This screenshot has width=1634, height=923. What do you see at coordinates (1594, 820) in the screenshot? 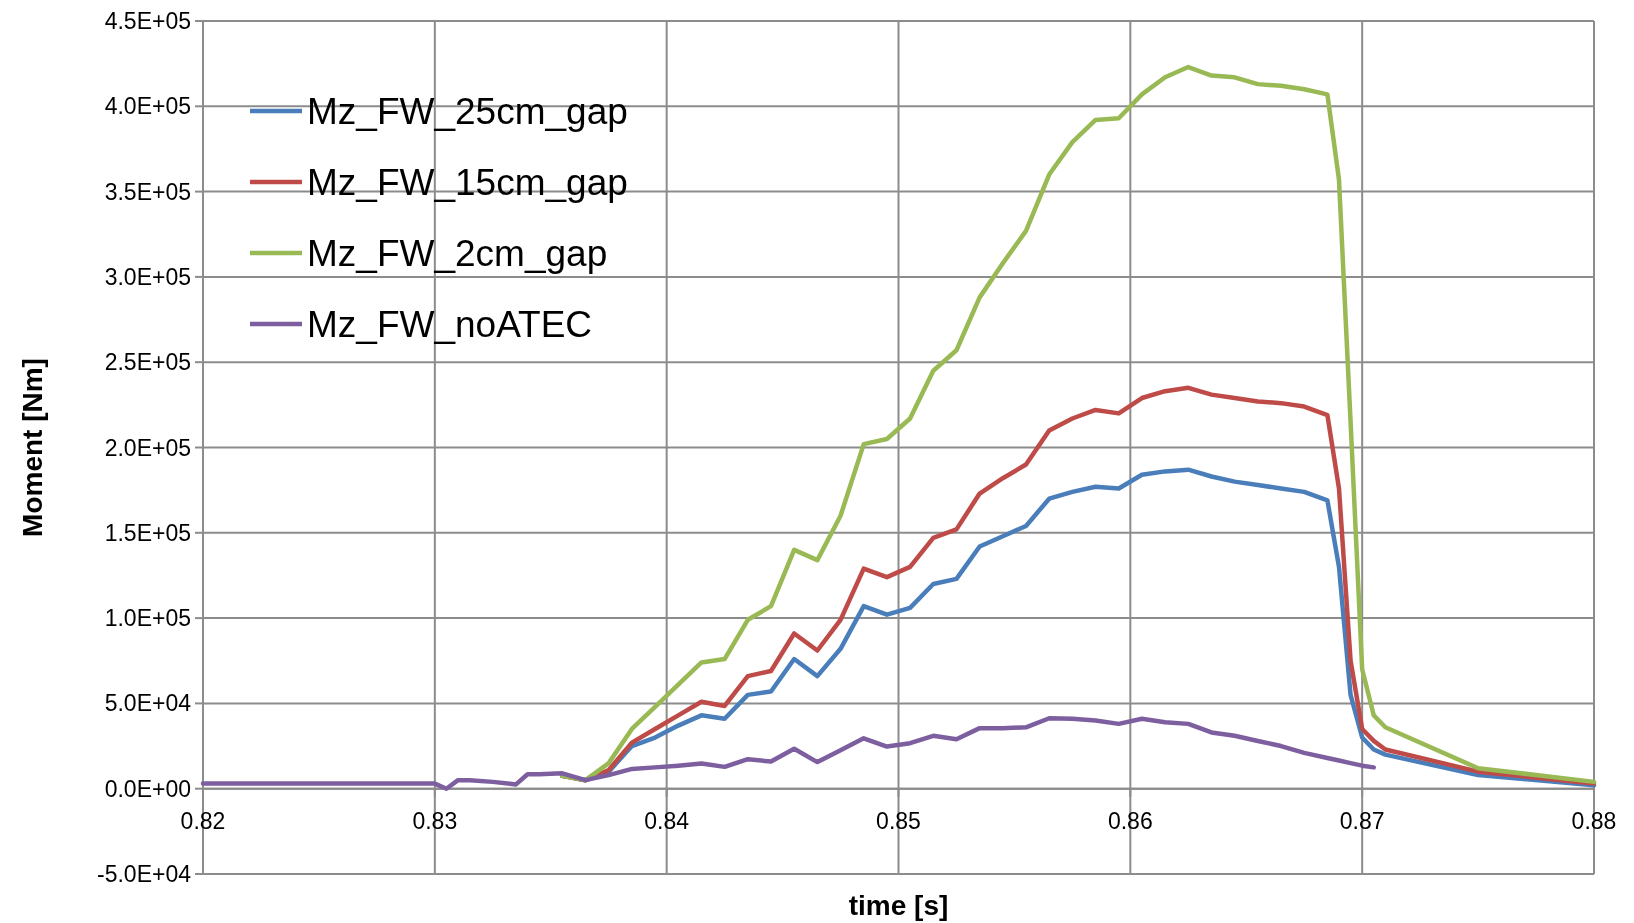
I see `x-tick-label: 0.88` at bounding box center [1594, 820].